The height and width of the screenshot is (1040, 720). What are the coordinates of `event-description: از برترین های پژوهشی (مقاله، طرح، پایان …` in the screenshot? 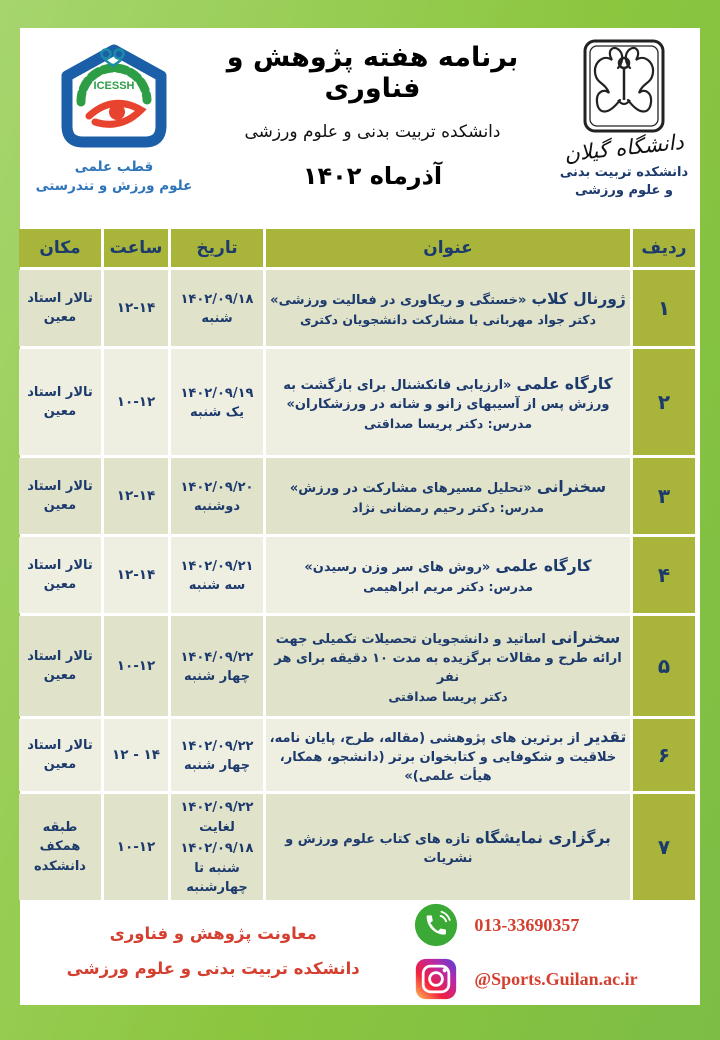 It's located at (443, 757).